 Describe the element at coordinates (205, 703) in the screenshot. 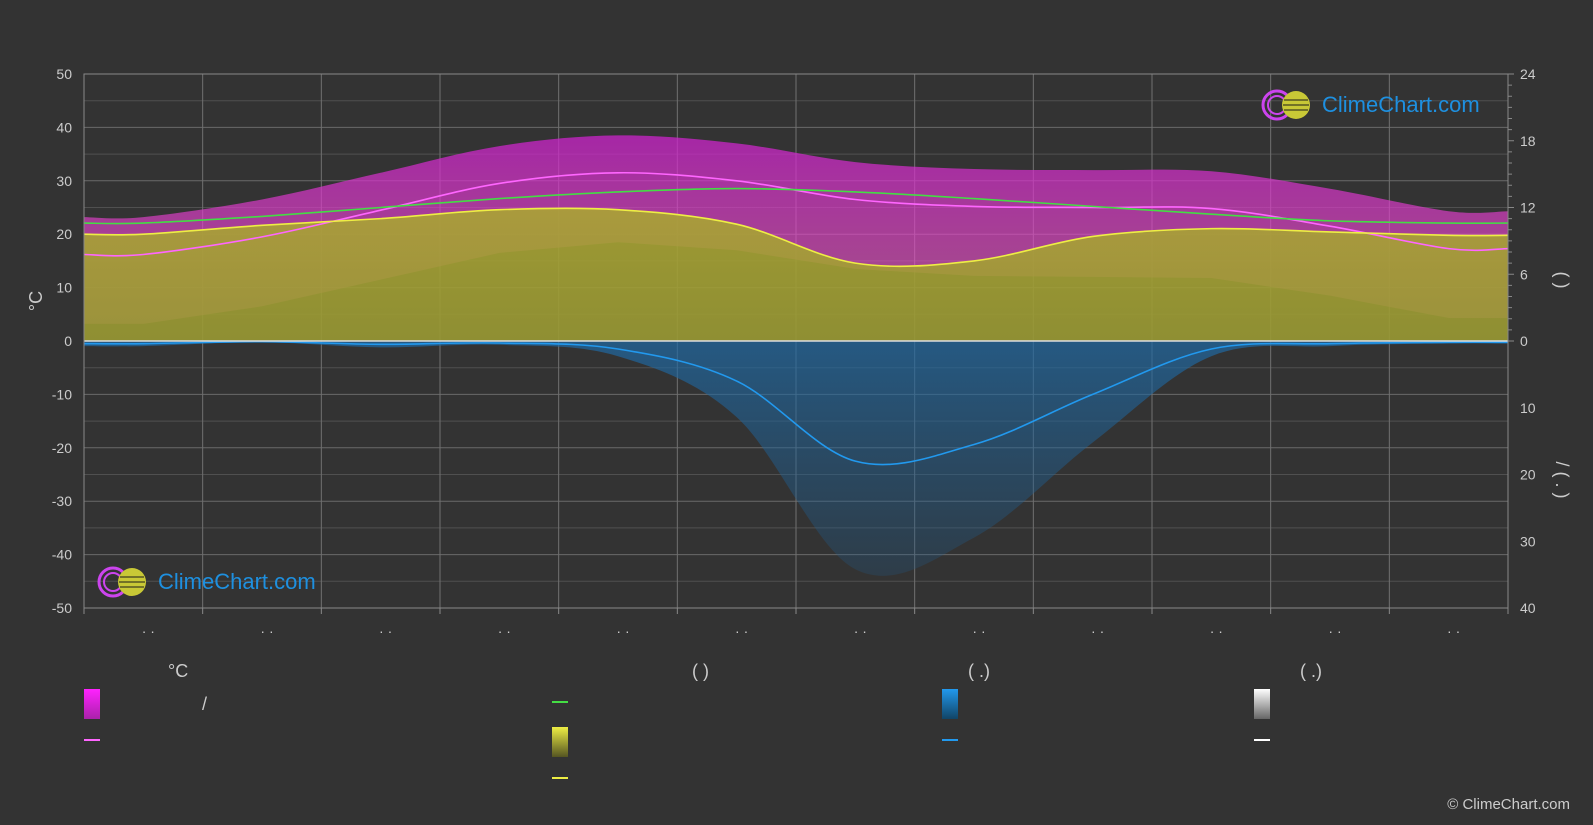

I see `legend-label: /` at that location.